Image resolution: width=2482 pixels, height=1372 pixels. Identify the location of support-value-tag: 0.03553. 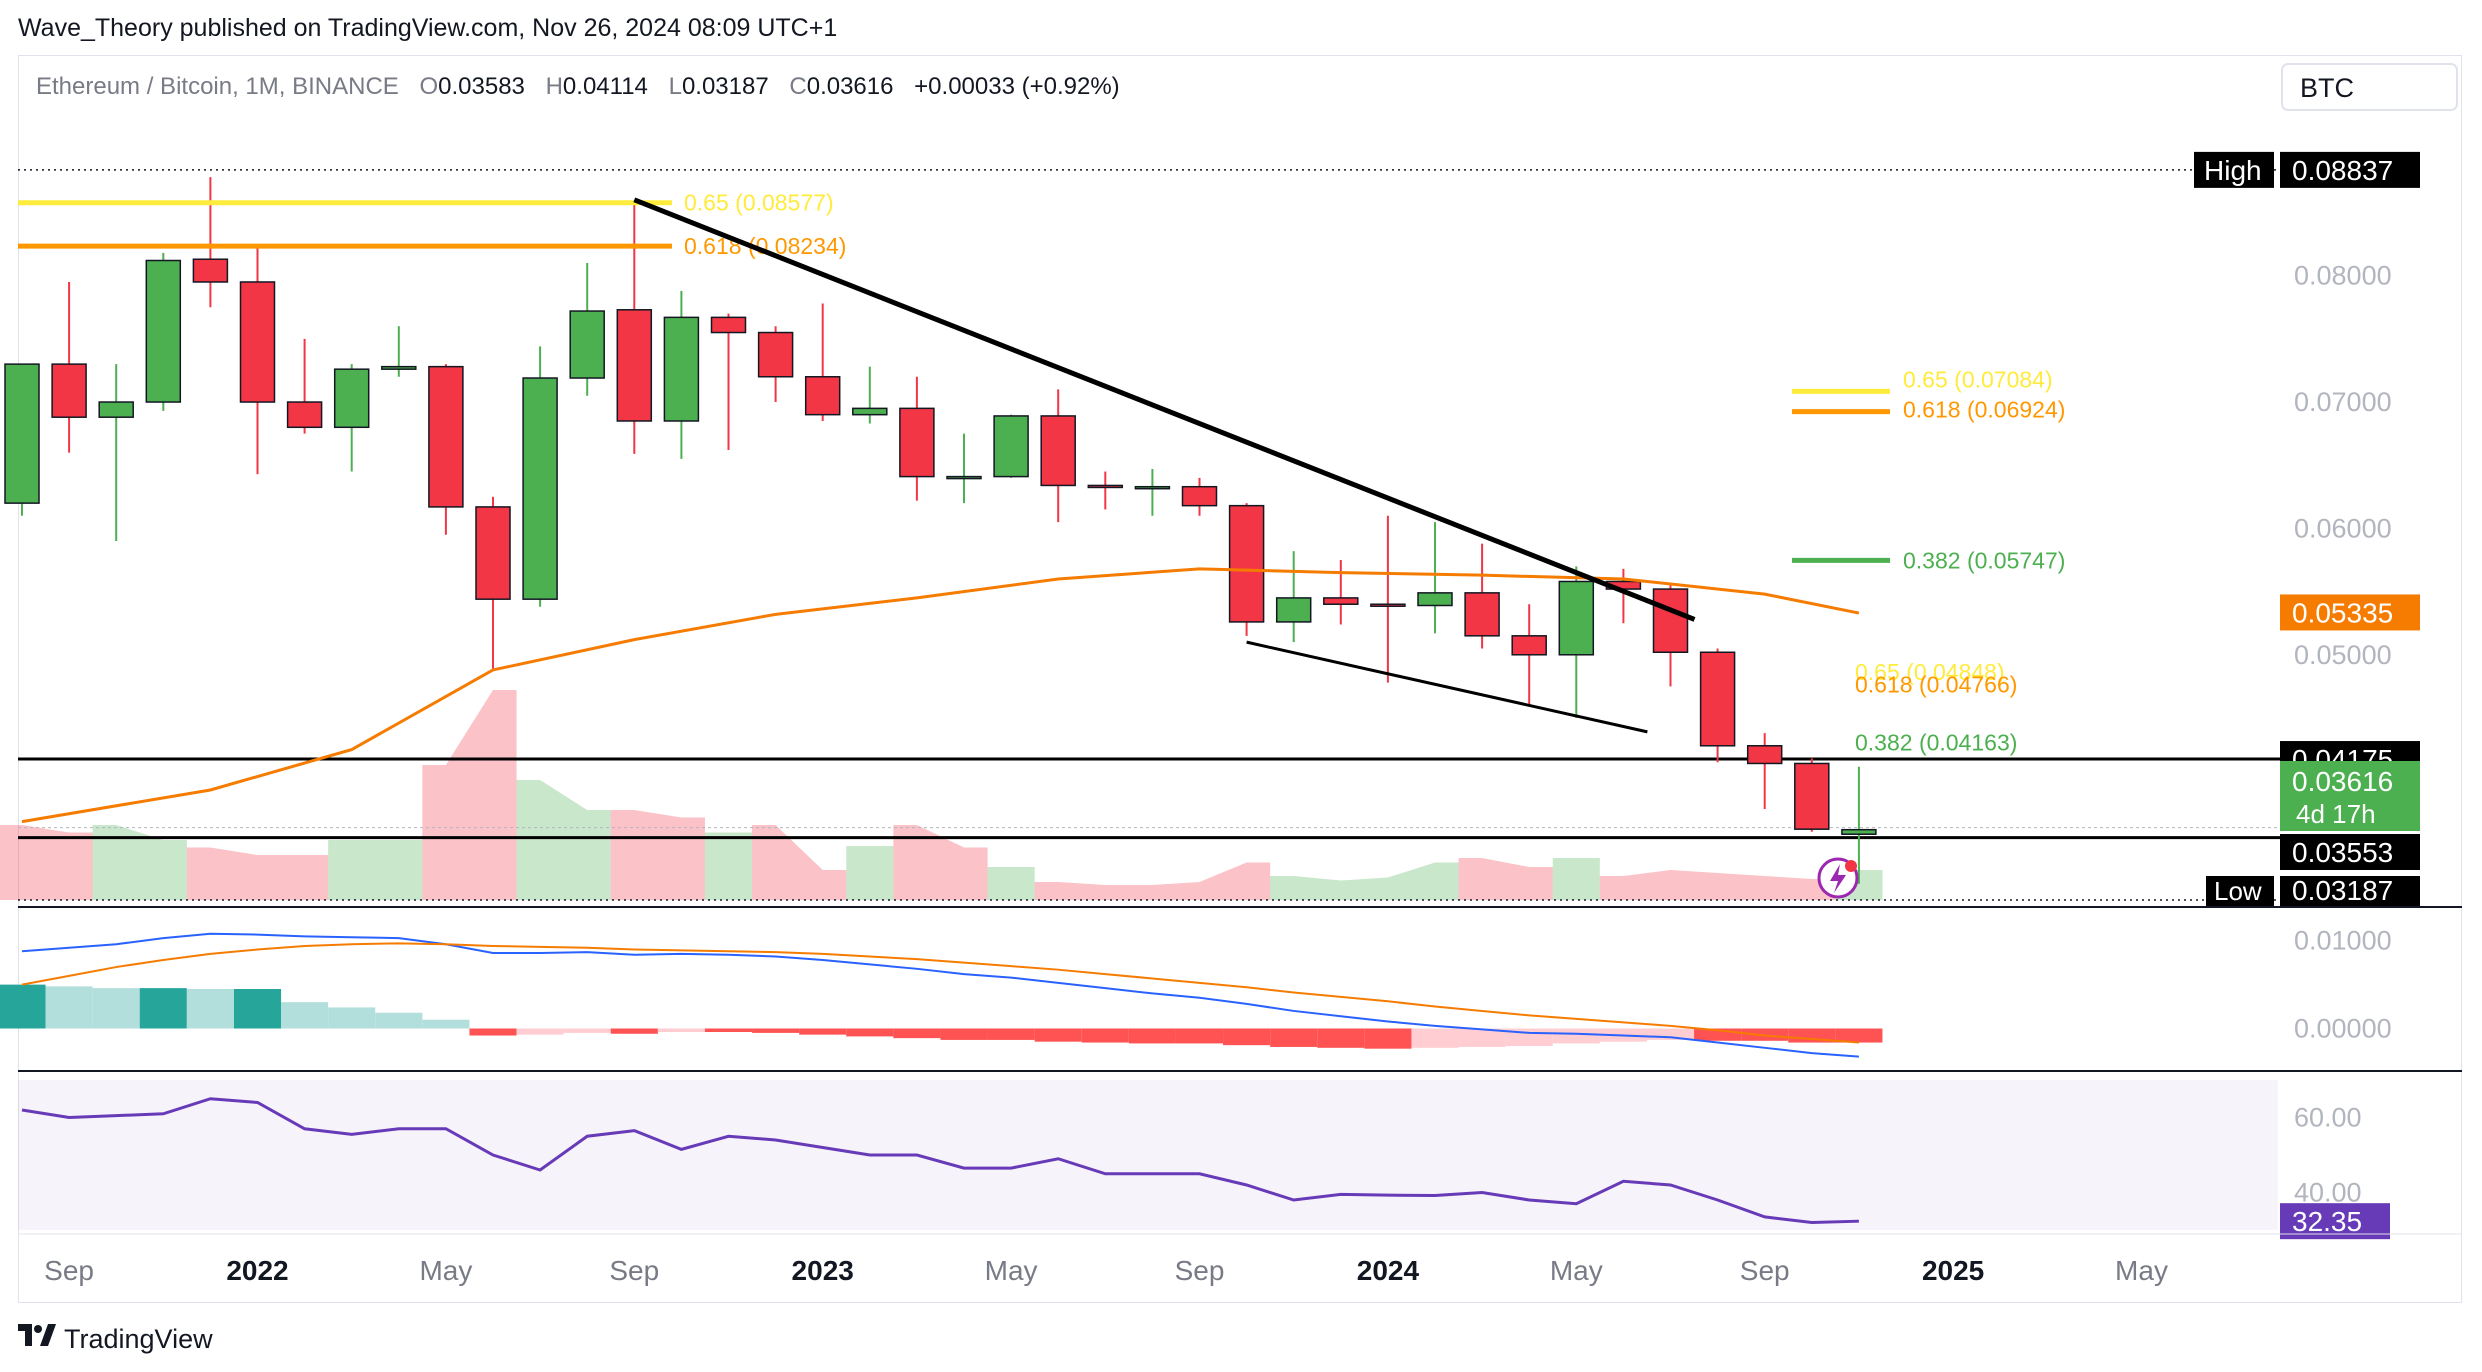
(2342, 852).